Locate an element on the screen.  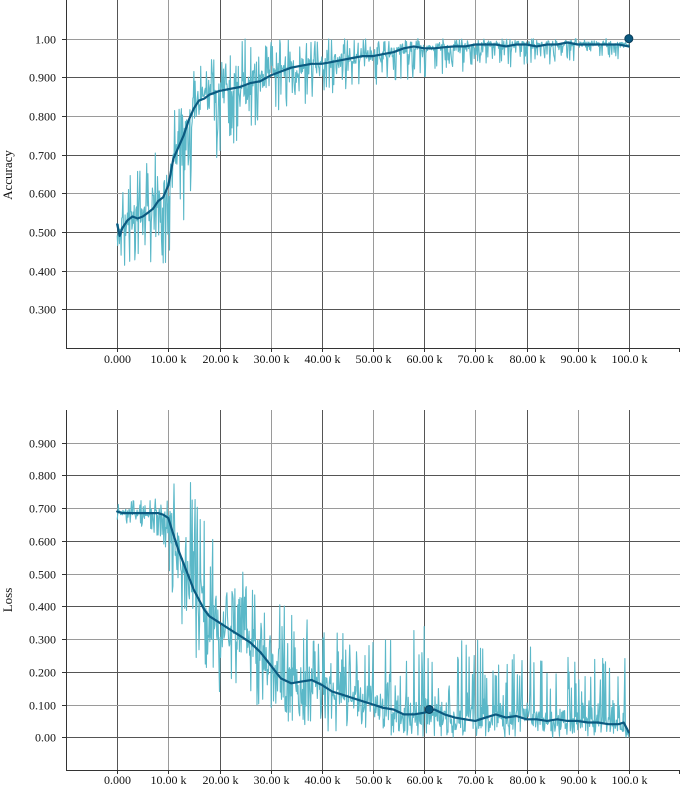
y-tick-label: 0.200 is located at coordinates (42, 673).